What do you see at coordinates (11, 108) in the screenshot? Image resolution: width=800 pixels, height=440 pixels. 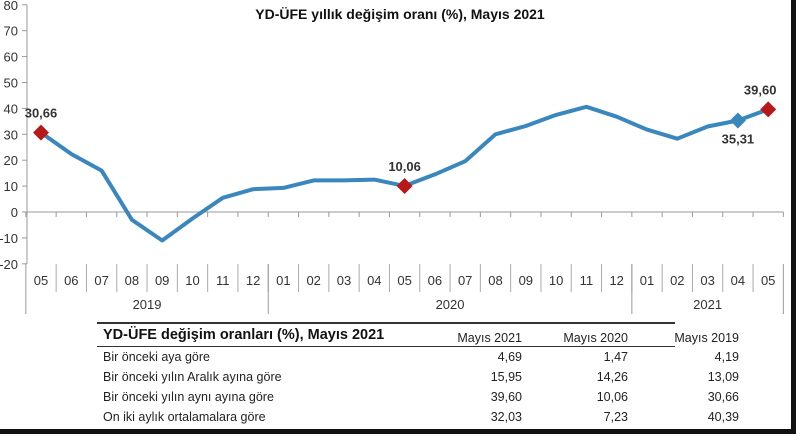 I see `y-tick-label: 40` at bounding box center [11, 108].